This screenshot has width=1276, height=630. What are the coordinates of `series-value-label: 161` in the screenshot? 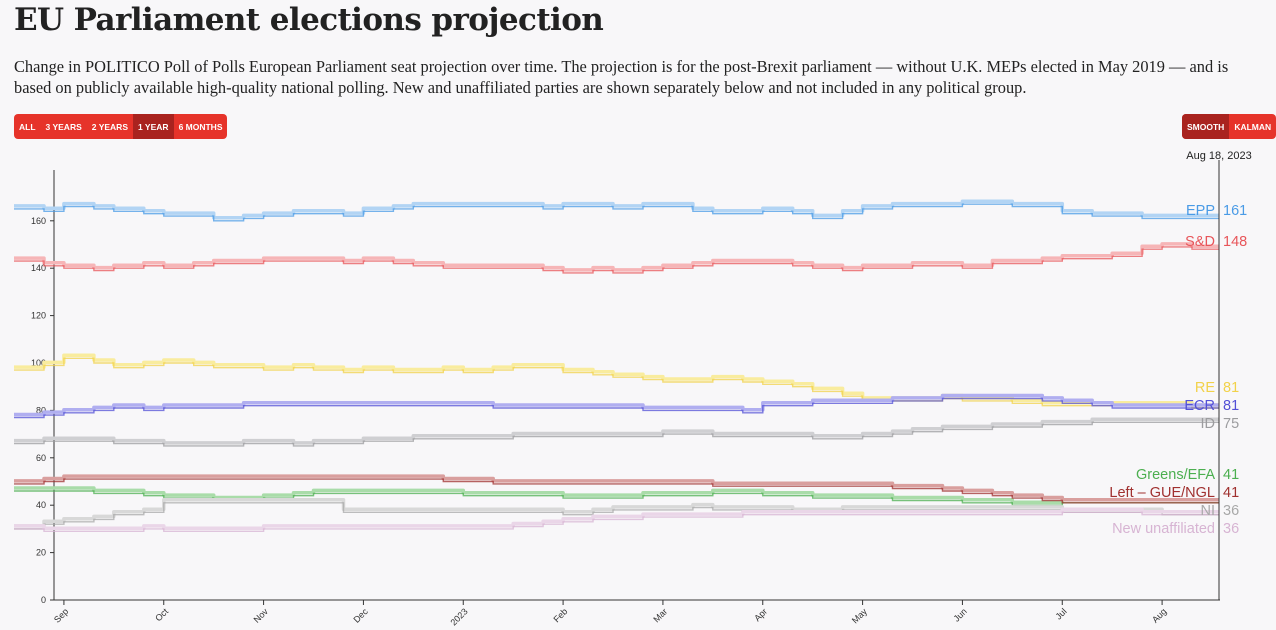 It's located at (1235, 211).